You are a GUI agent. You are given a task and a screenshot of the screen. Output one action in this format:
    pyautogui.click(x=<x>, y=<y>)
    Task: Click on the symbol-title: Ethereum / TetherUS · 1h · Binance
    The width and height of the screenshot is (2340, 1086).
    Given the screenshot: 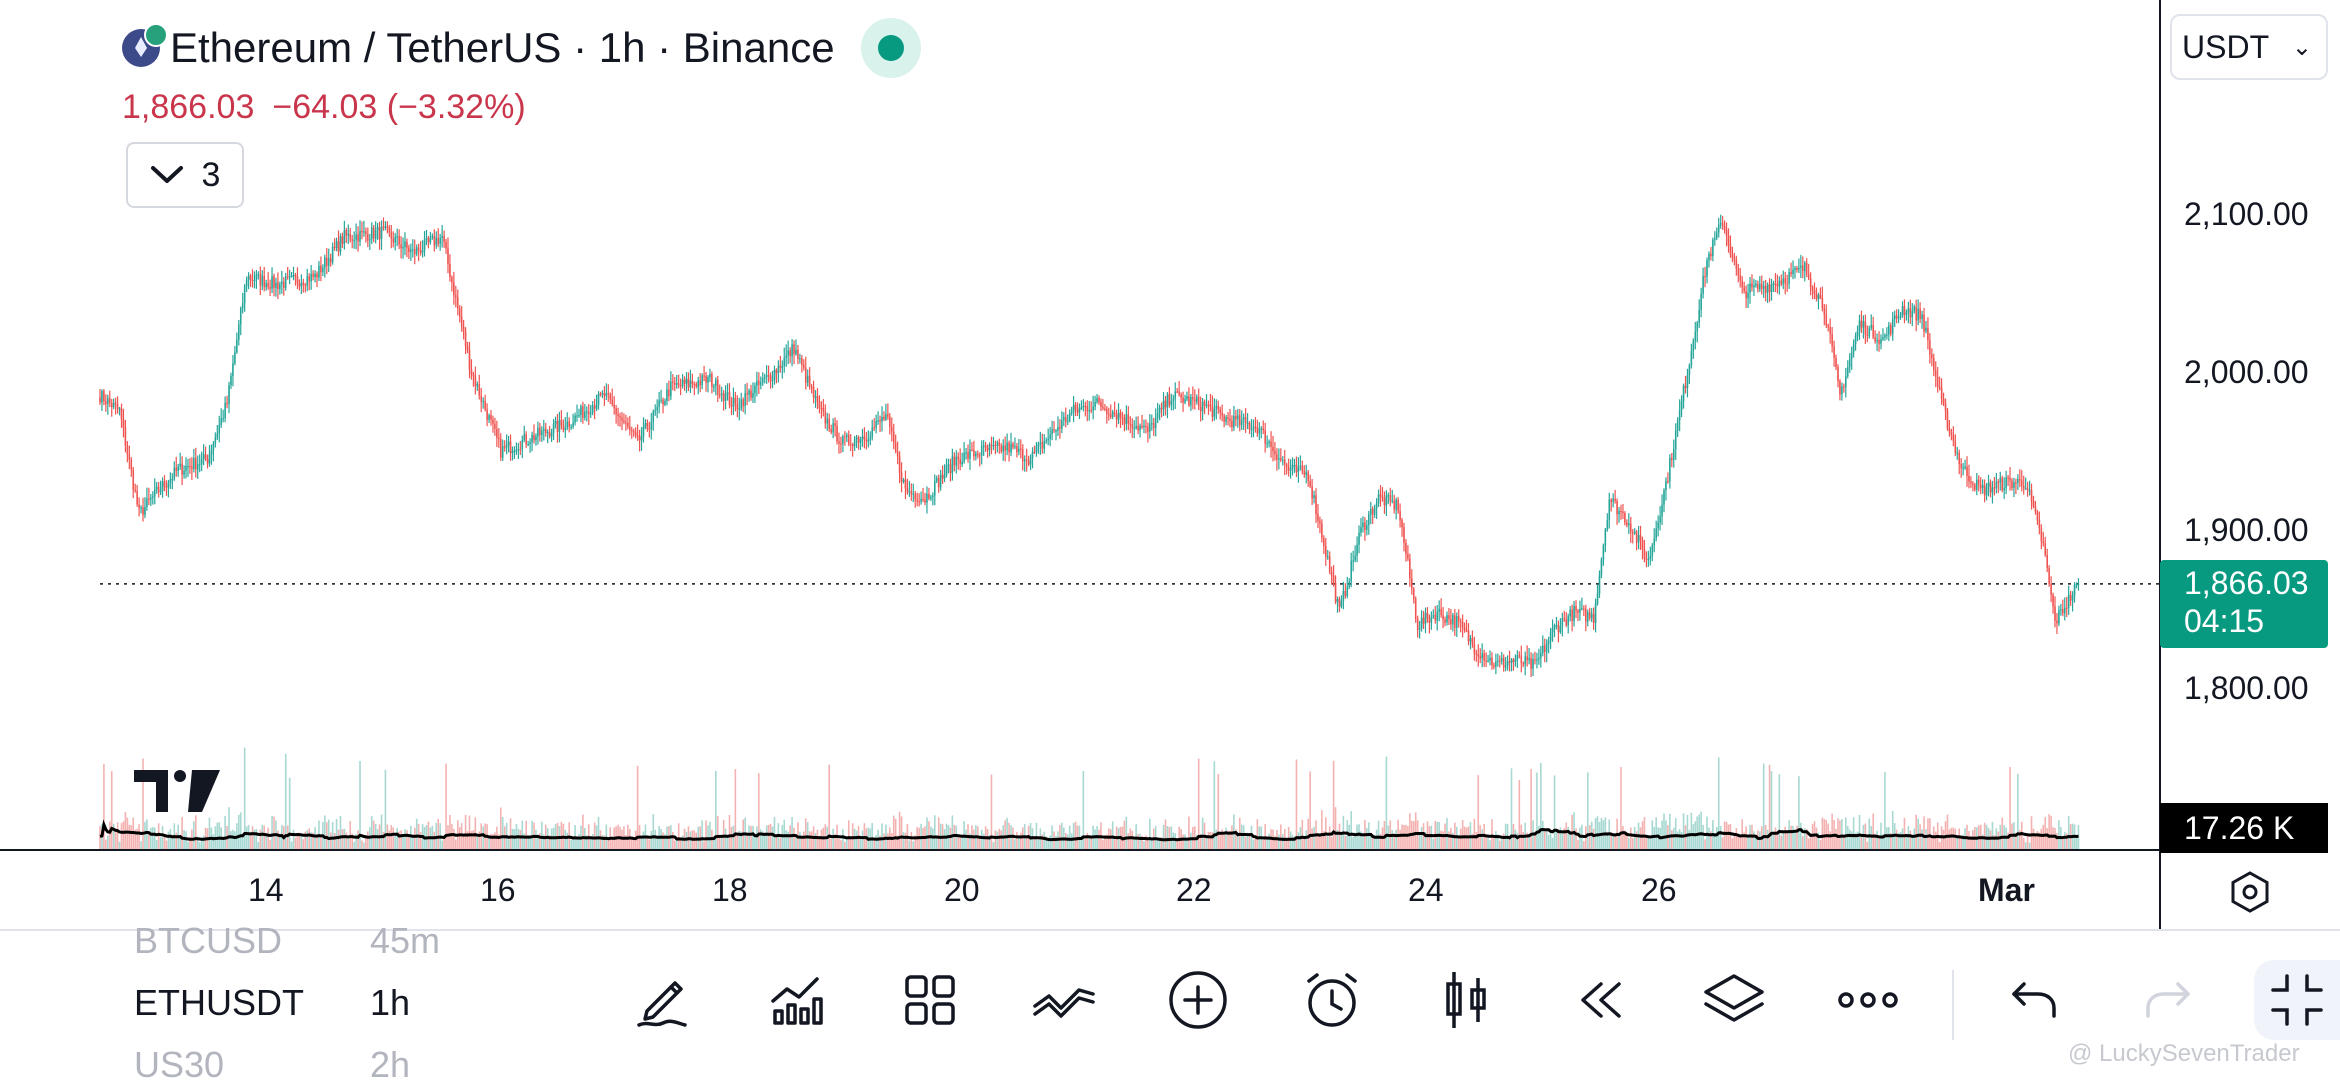 What is the action you would take?
    pyautogui.click(x=502, y=47)
    